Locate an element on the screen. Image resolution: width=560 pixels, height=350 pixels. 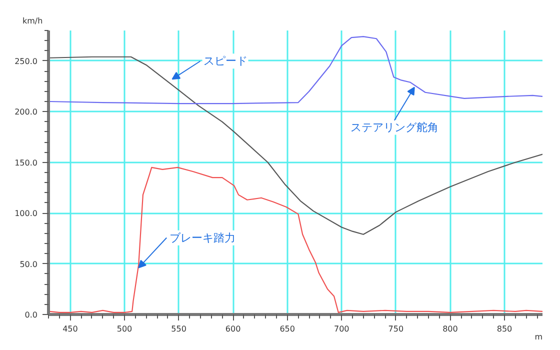
annotation: スピード is located at coordinates (225, 61).